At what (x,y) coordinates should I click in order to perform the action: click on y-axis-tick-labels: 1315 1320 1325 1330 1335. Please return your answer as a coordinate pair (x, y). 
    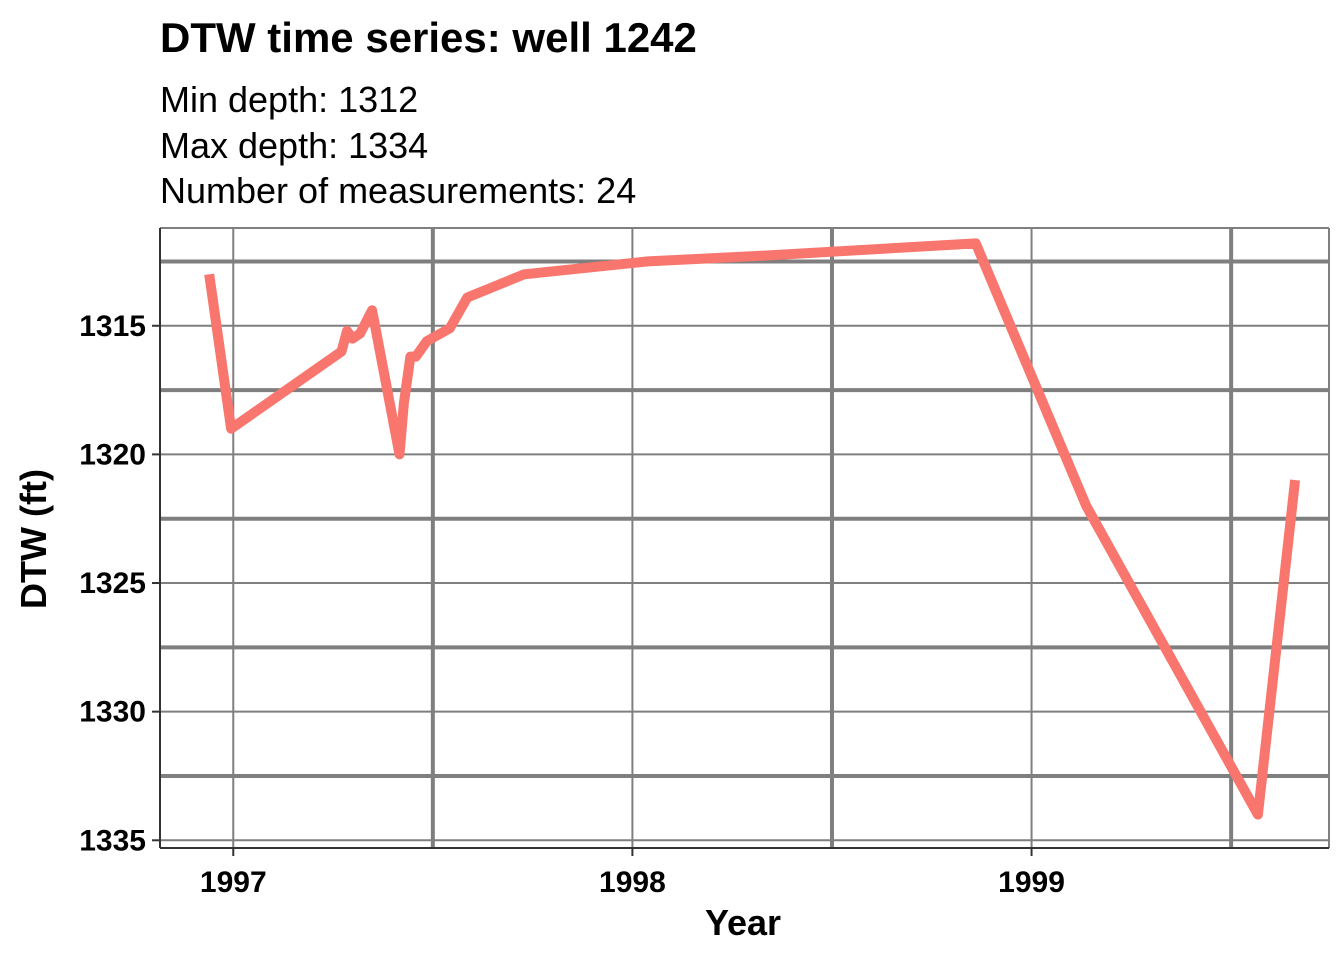
    Looking at the image, I should click on (112, 584).